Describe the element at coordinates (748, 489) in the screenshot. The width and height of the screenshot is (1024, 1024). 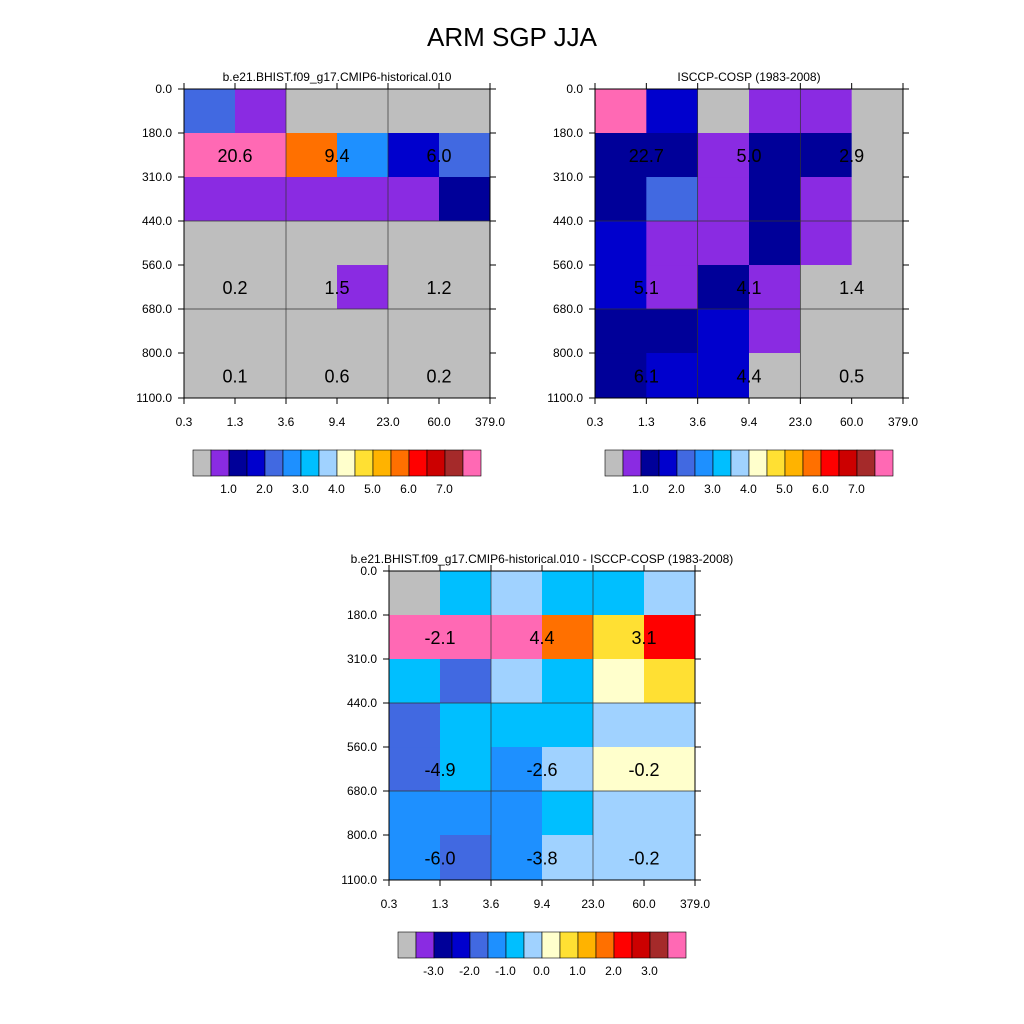
I see `colorbar-label: 4.0` at that location.